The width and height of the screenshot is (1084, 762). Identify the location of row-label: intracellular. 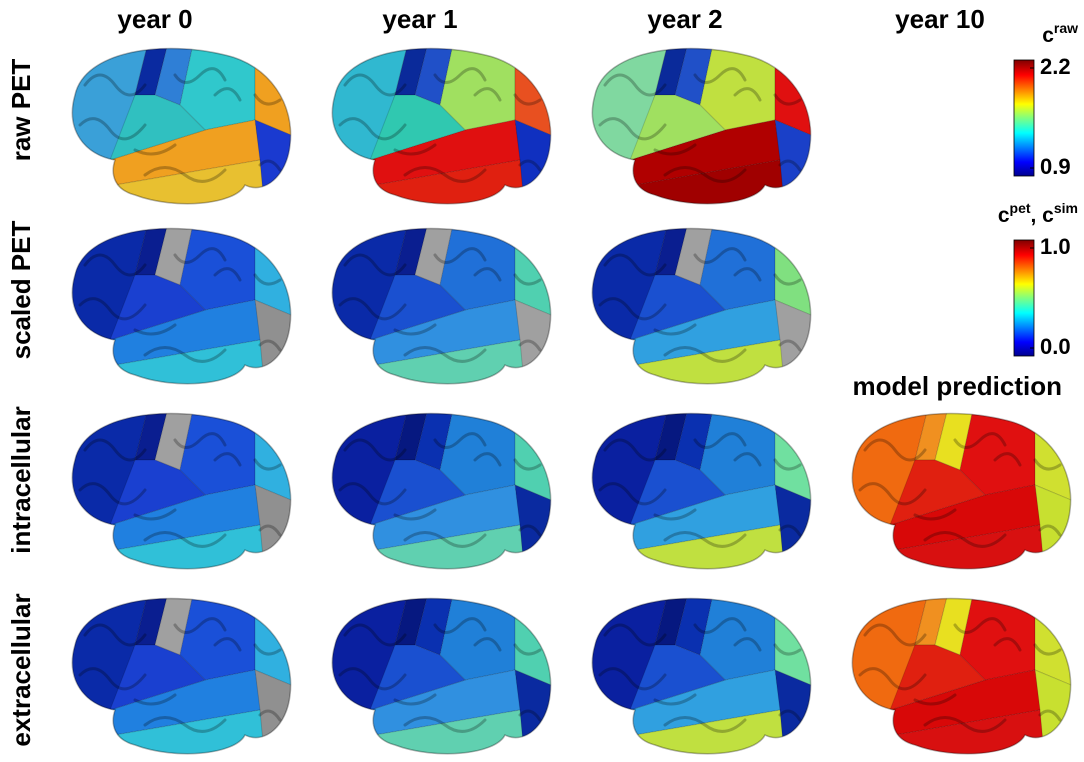
(21, 479).